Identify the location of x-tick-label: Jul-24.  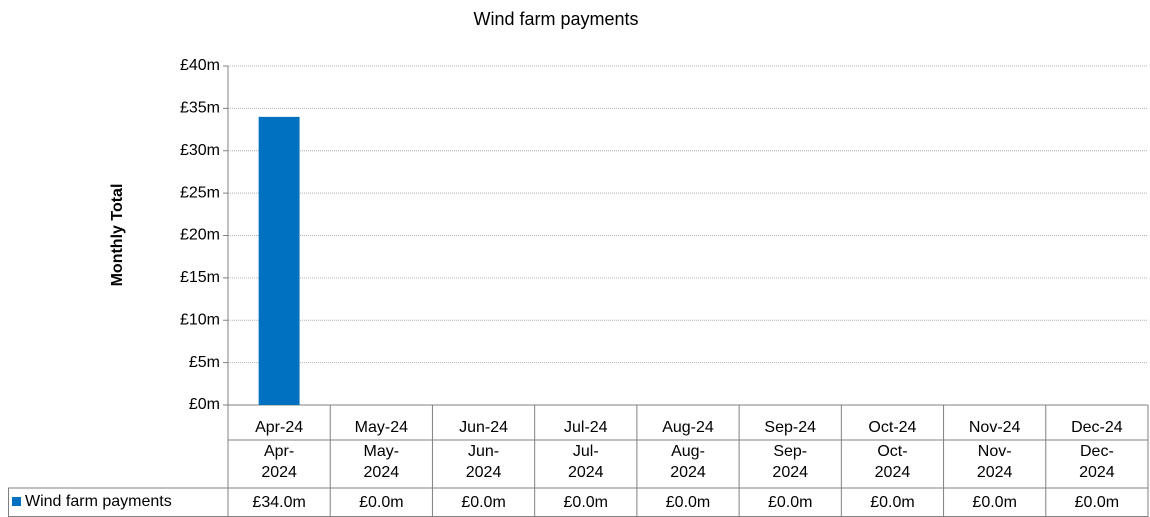
(586, 427).